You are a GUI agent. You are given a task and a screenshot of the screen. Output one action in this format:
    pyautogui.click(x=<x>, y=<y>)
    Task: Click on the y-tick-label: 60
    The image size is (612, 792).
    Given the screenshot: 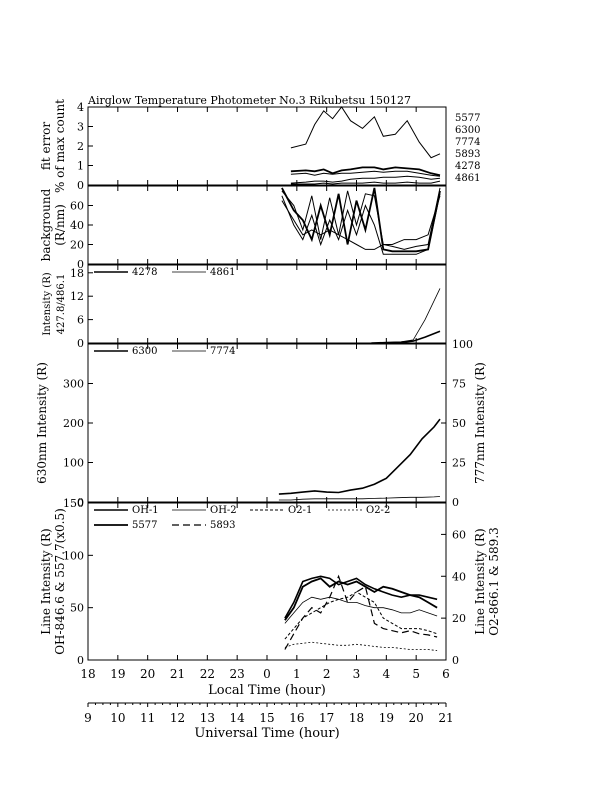 What is the action you would take?
    pyautogui.click(x=77, y=206)
    